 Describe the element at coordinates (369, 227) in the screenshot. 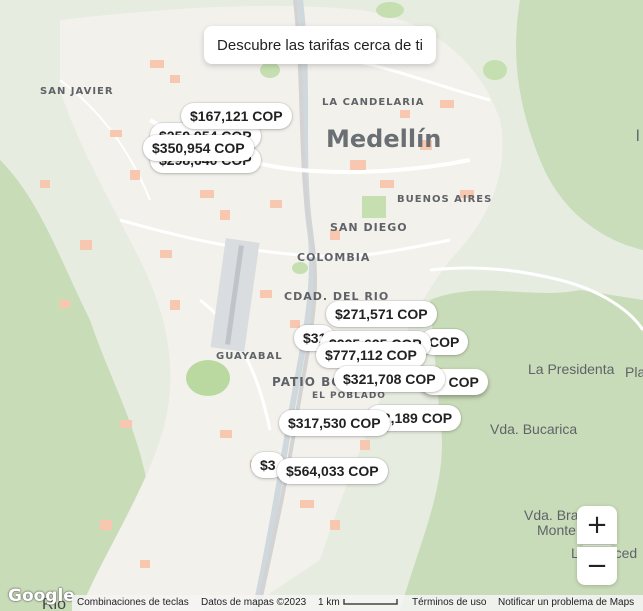

I see `place-label-san-diego: SAN DIEGO` at that location.